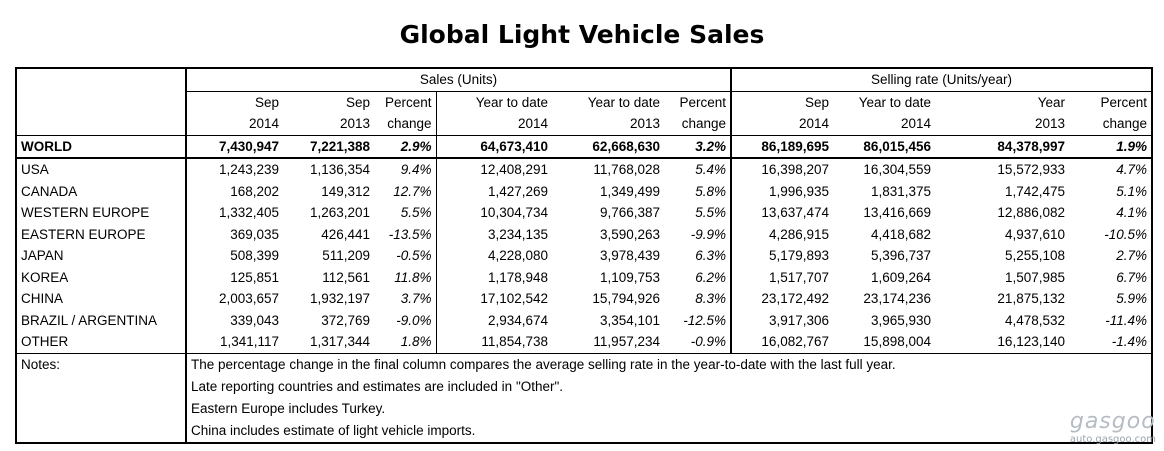 The width and height of the screenshot is (1164, 451). I want to click on table-cell: 4,937,610, so click(1034, 234).